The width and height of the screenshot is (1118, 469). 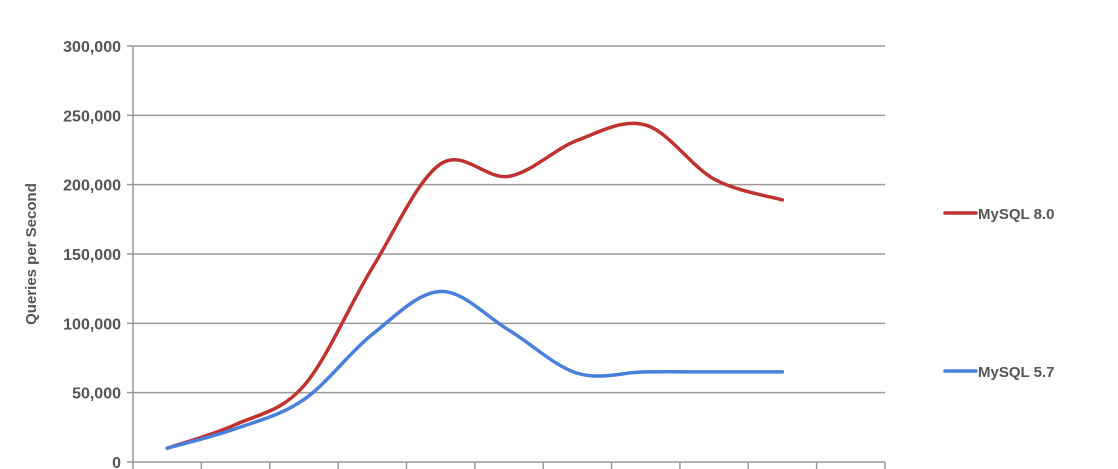 I want to click on legend-label-mysql-5-7: MySQL 5.7, so click(x=1016, y=372).